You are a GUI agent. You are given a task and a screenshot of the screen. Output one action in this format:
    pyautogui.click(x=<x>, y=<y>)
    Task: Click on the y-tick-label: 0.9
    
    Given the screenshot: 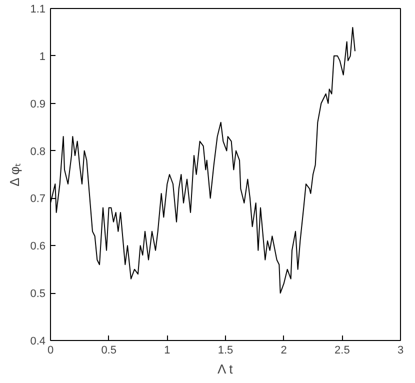 What is the action you would take?
    pyautogui.click(x=38, y=104)
    